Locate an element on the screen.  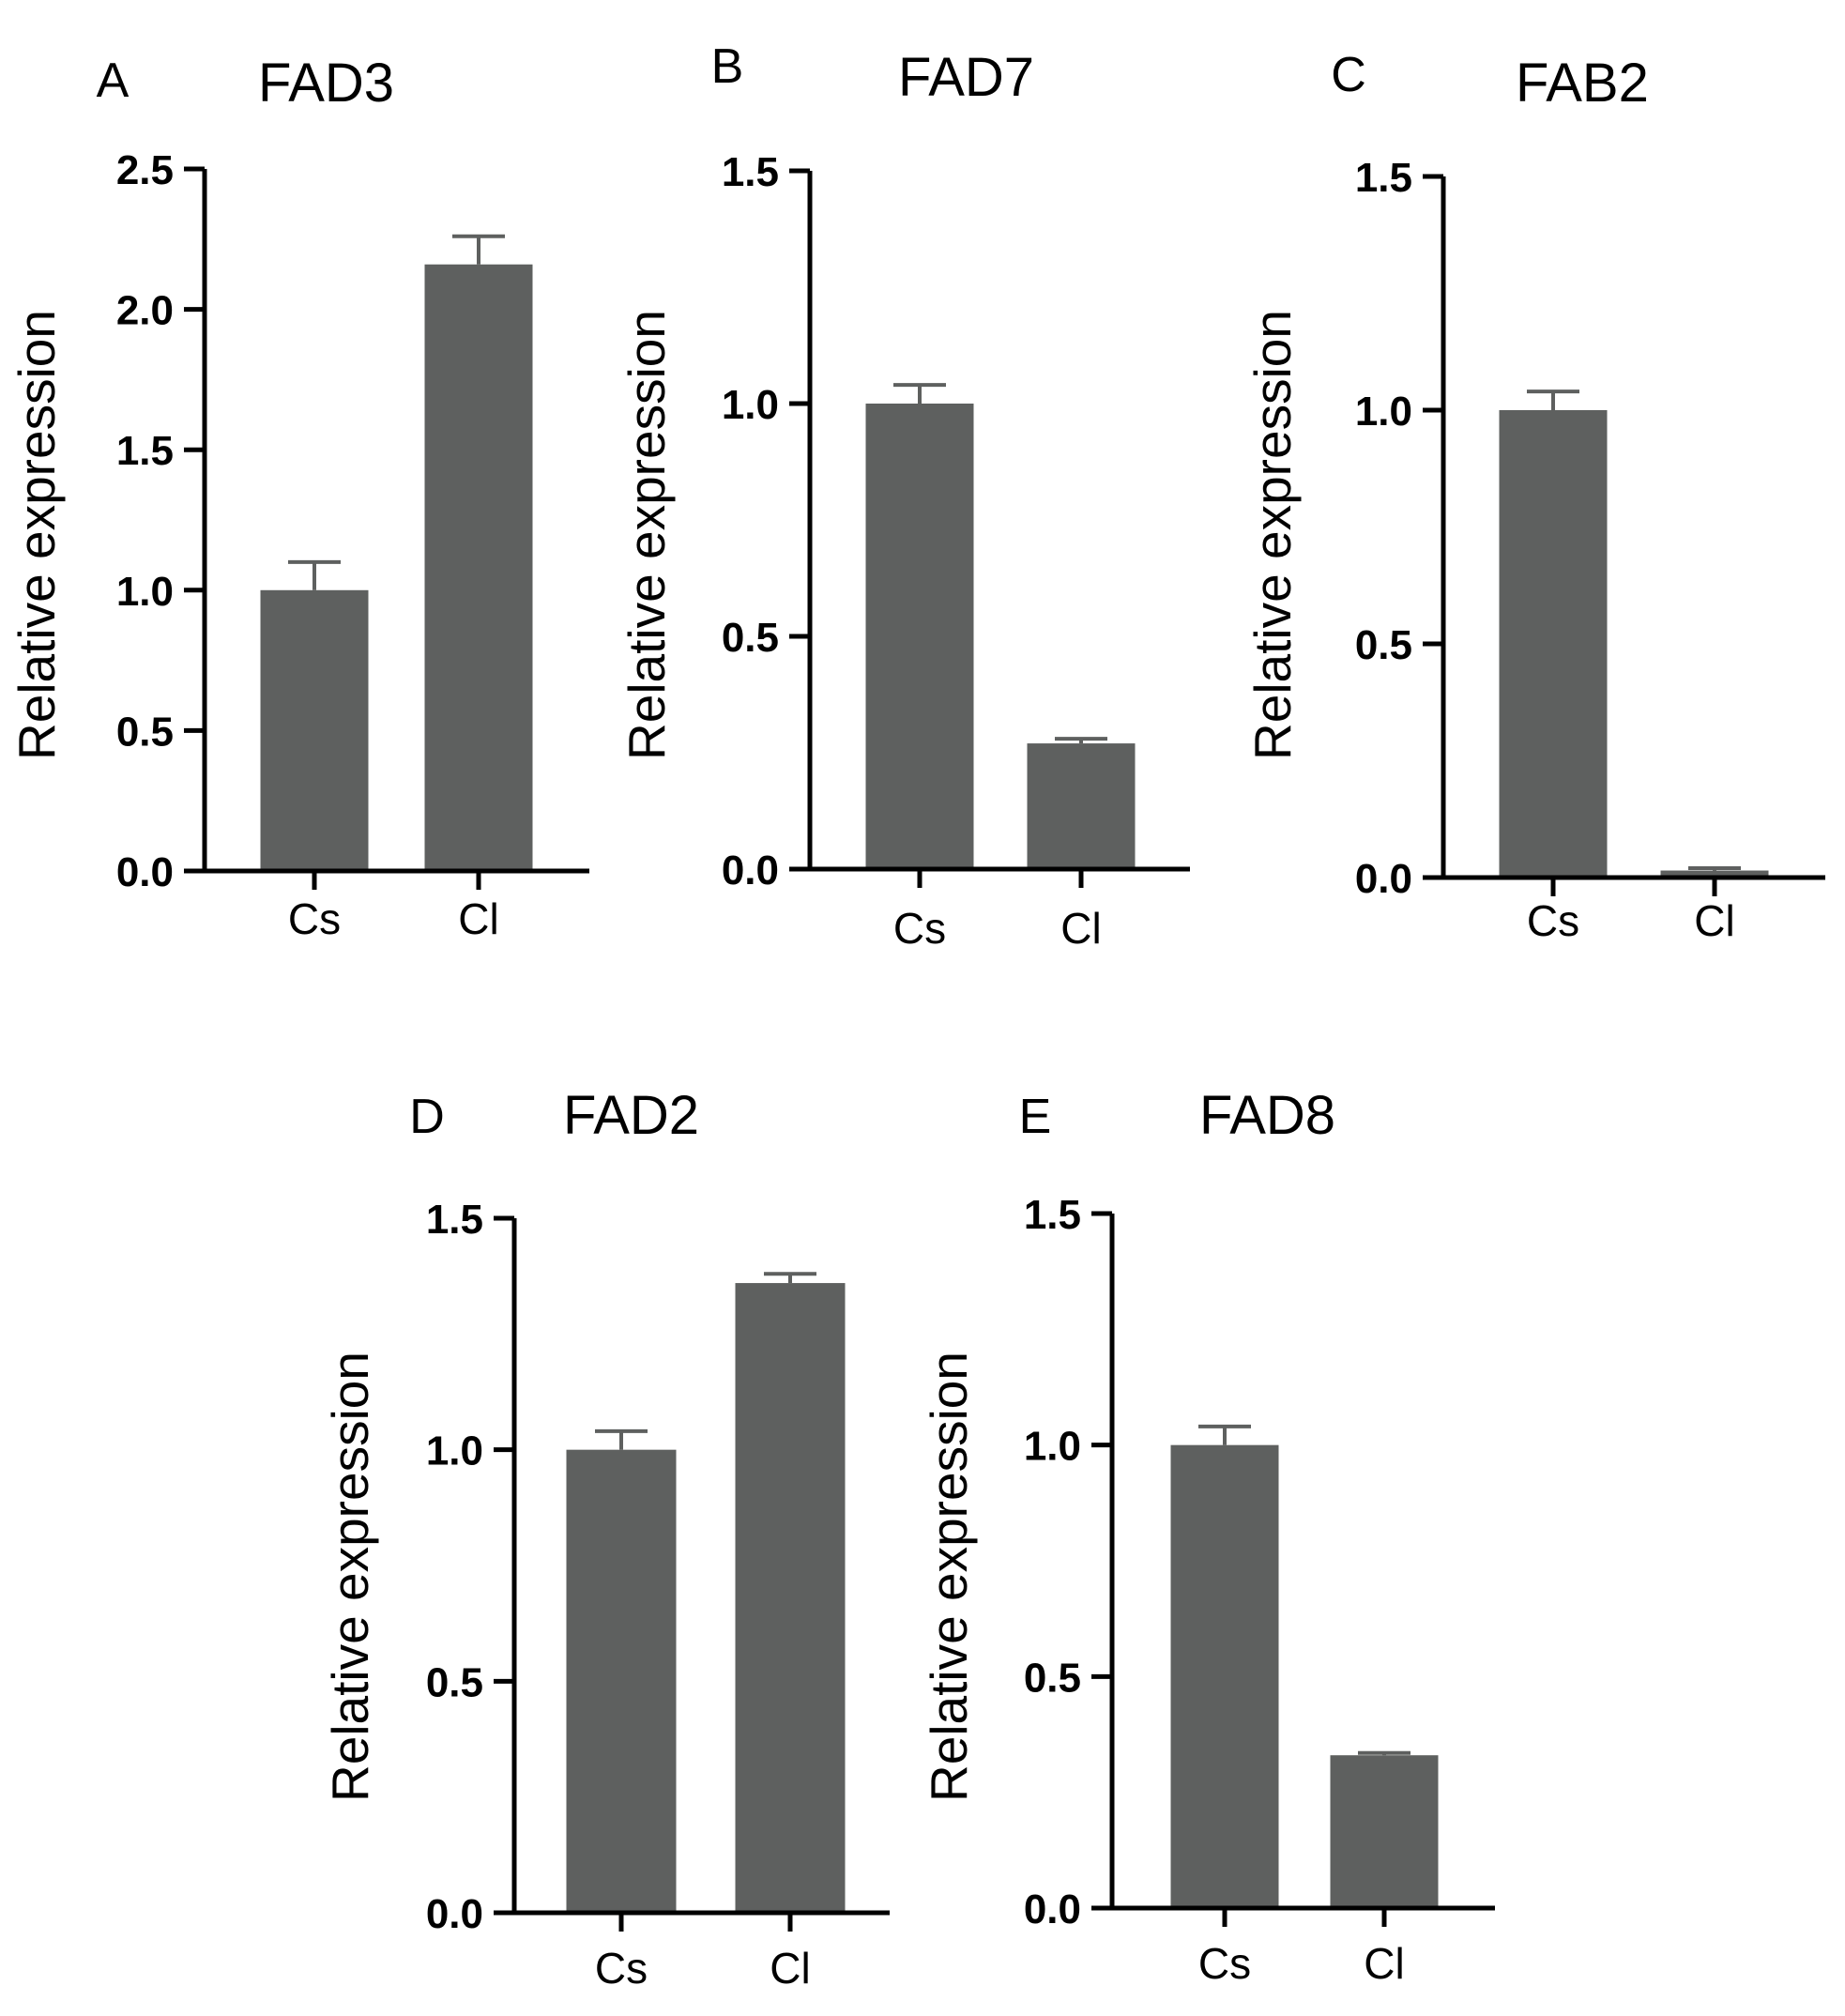
y-tick-label-d: 0.0 is located at coordinates (454, 1914).